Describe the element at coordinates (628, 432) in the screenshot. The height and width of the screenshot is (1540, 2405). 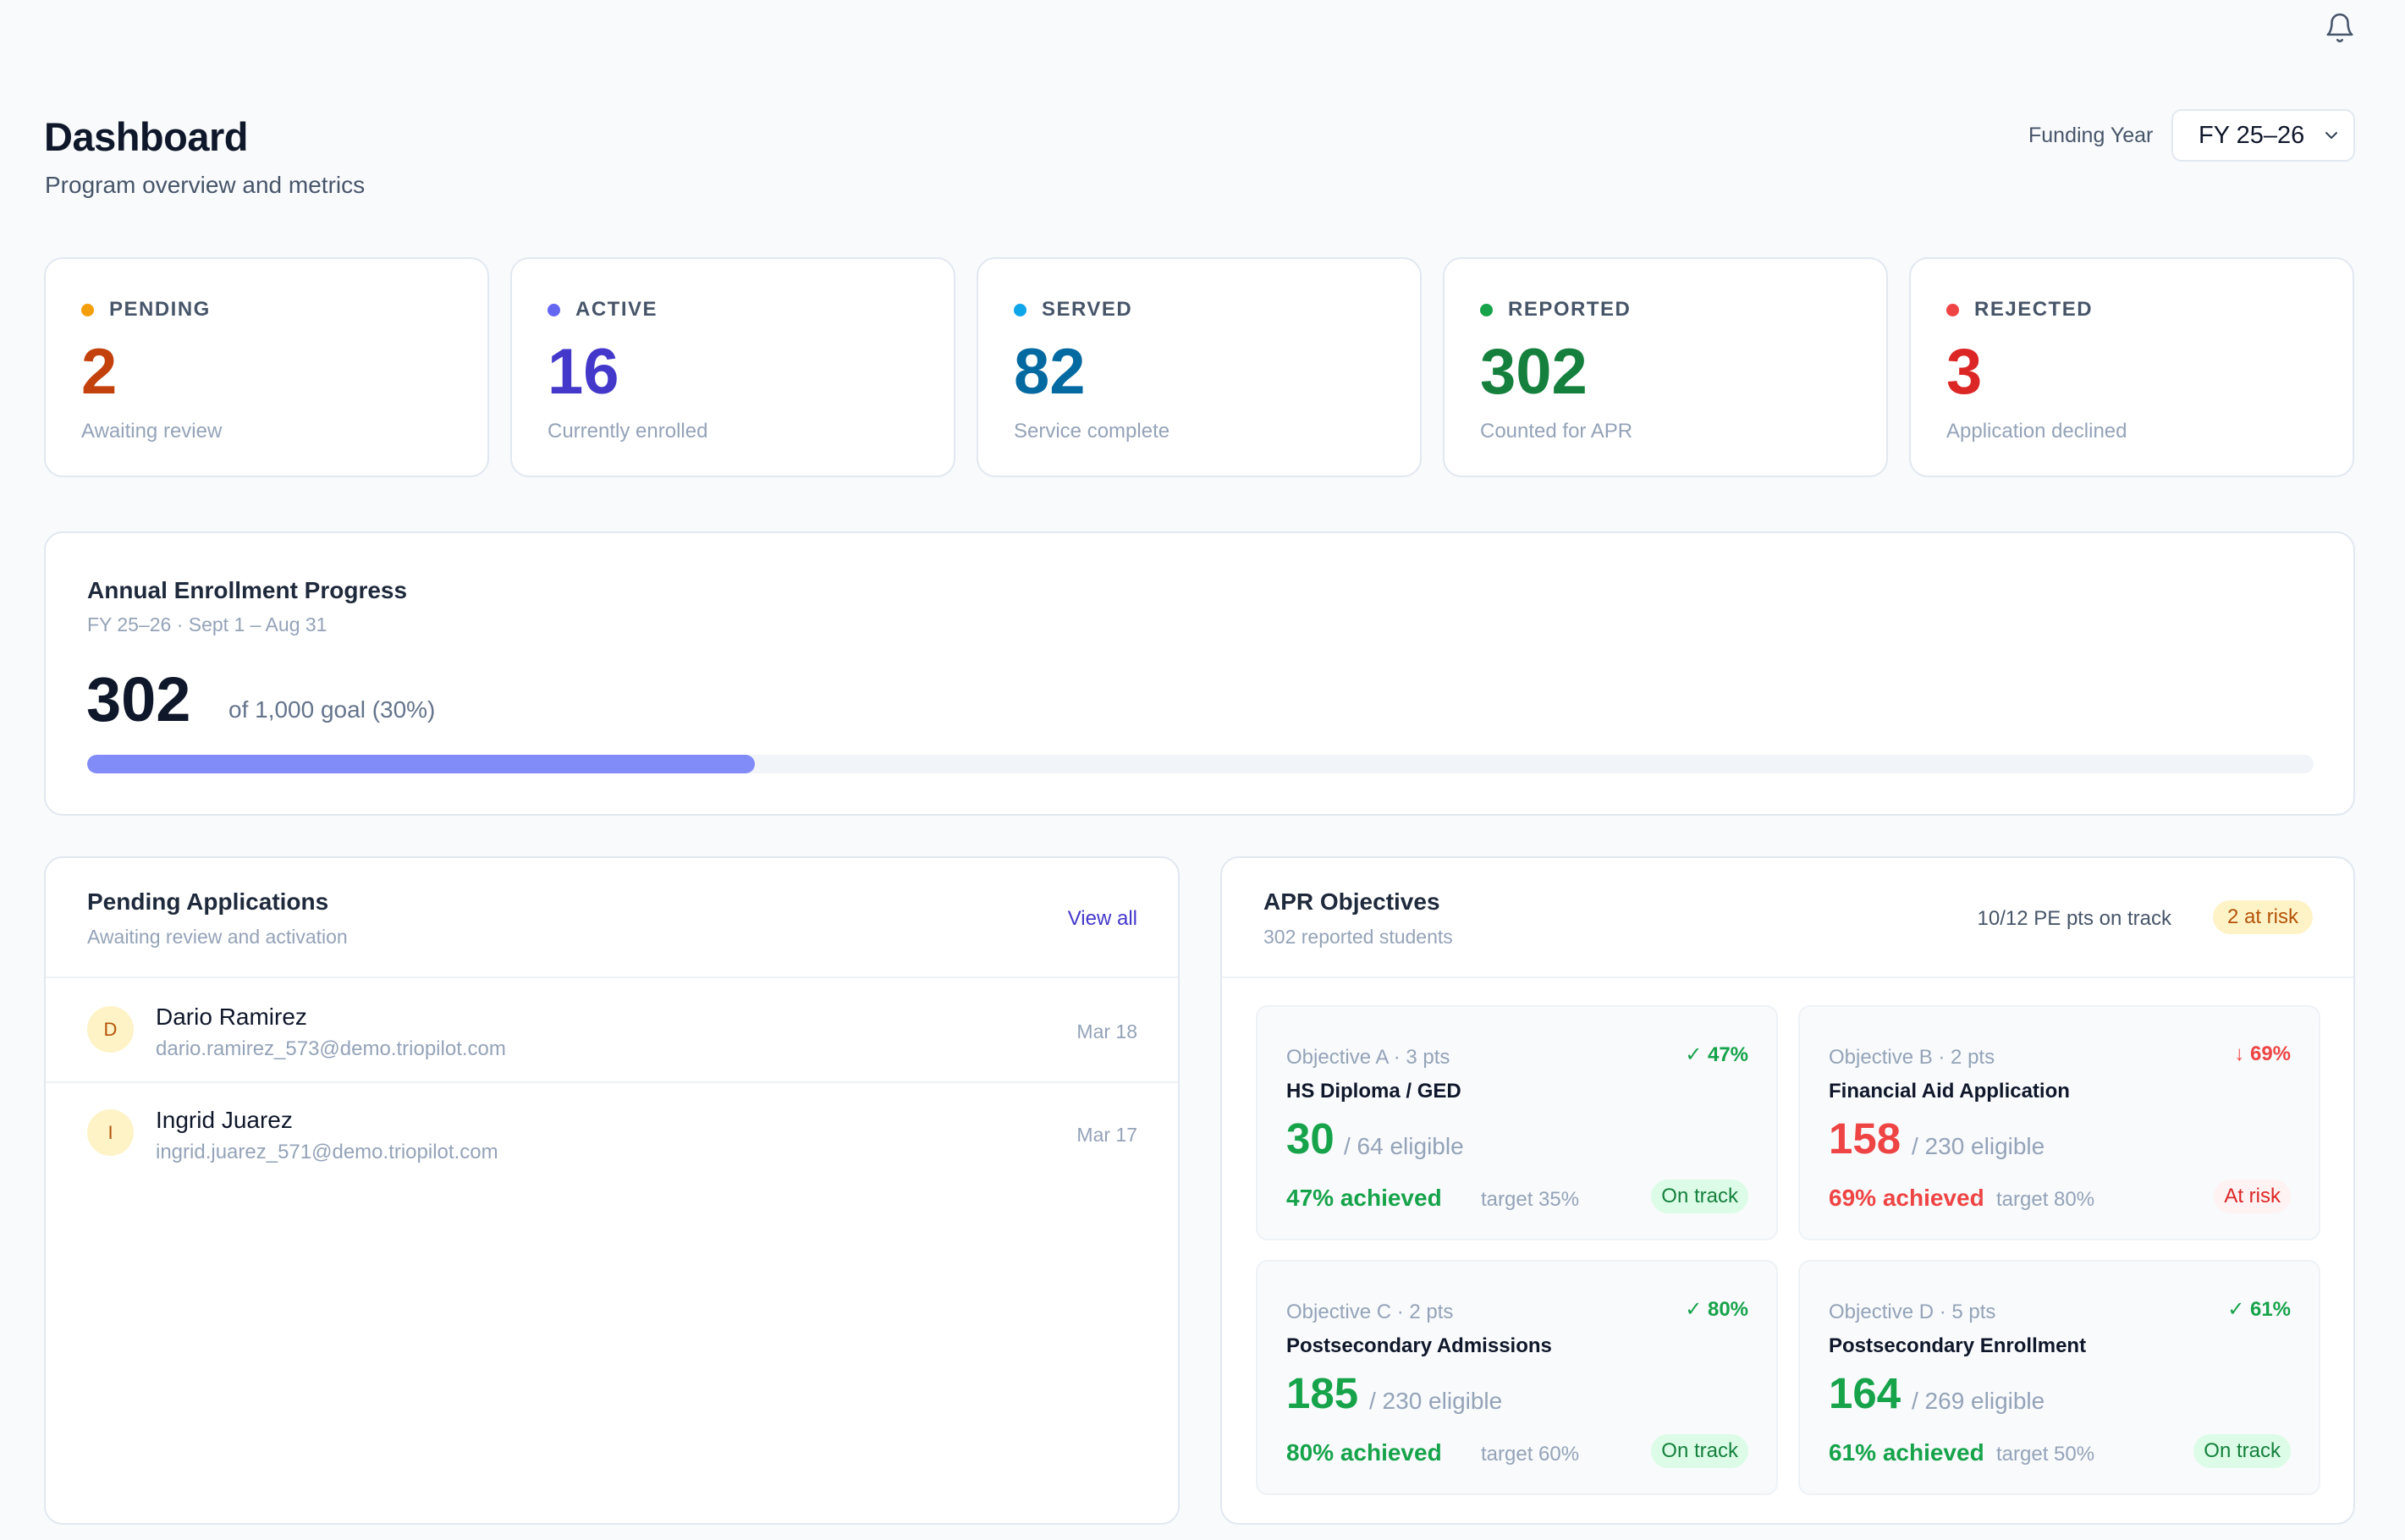
I see `stat-caption: Currently enrolled` at that location.